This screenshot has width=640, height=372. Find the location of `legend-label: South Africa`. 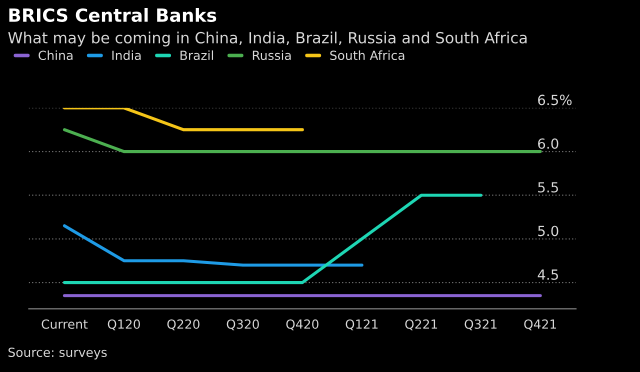

legend-label: South Africa is located at coordinates (367, 55).